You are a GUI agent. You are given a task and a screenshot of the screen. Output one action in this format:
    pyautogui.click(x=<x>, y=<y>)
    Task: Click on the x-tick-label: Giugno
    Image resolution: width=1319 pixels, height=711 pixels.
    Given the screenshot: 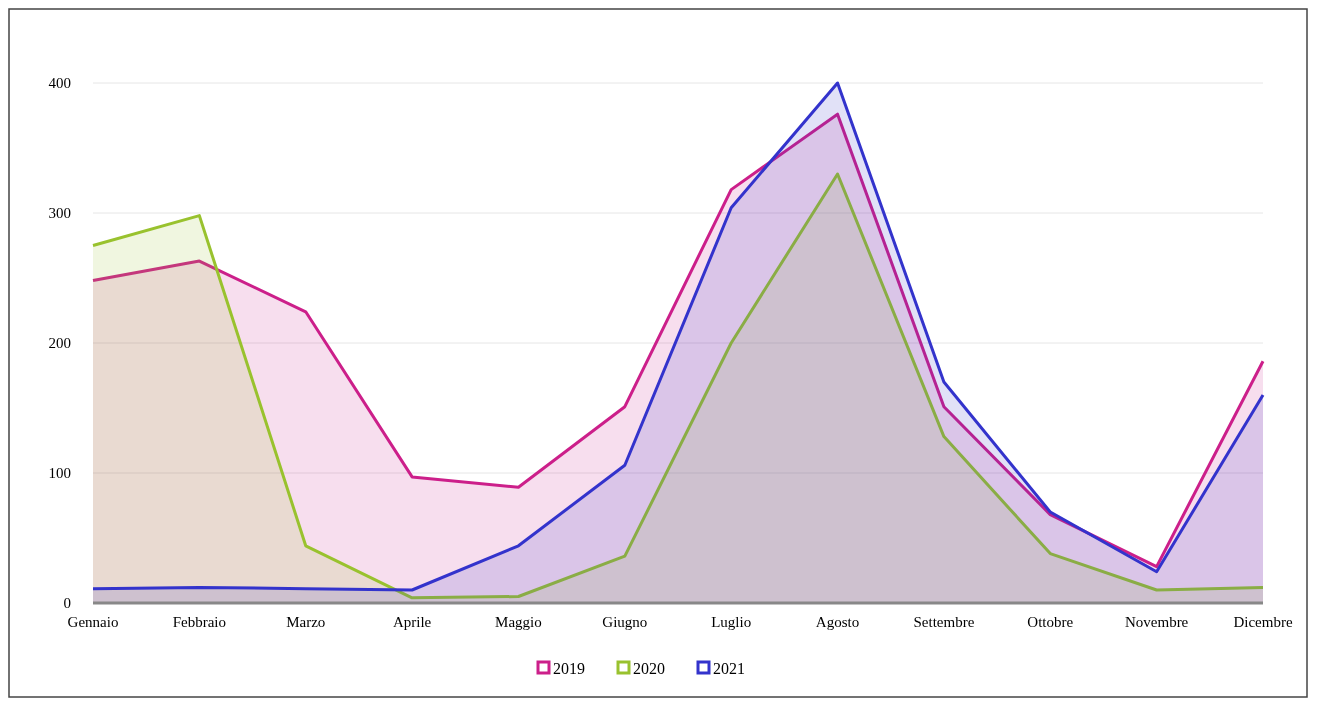 What is the action you would take?
    pyautogui.click(x=625, y=622)
    